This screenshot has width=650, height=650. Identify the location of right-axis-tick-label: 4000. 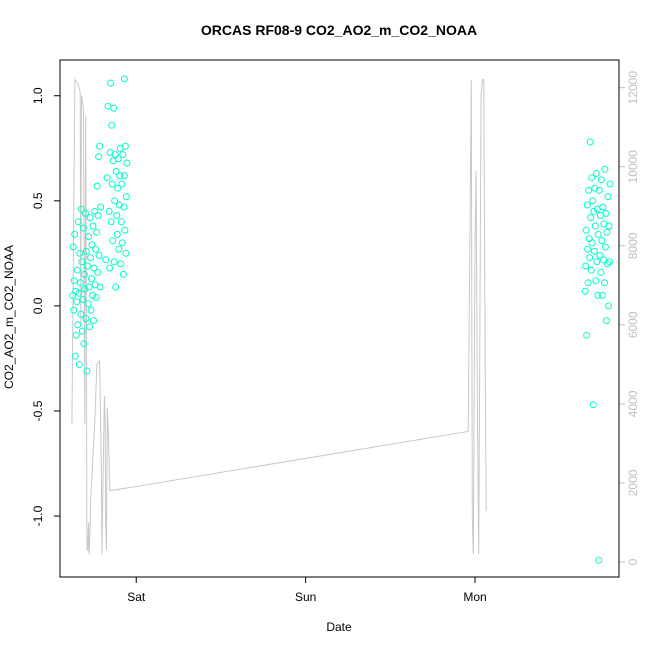
(633, 403).